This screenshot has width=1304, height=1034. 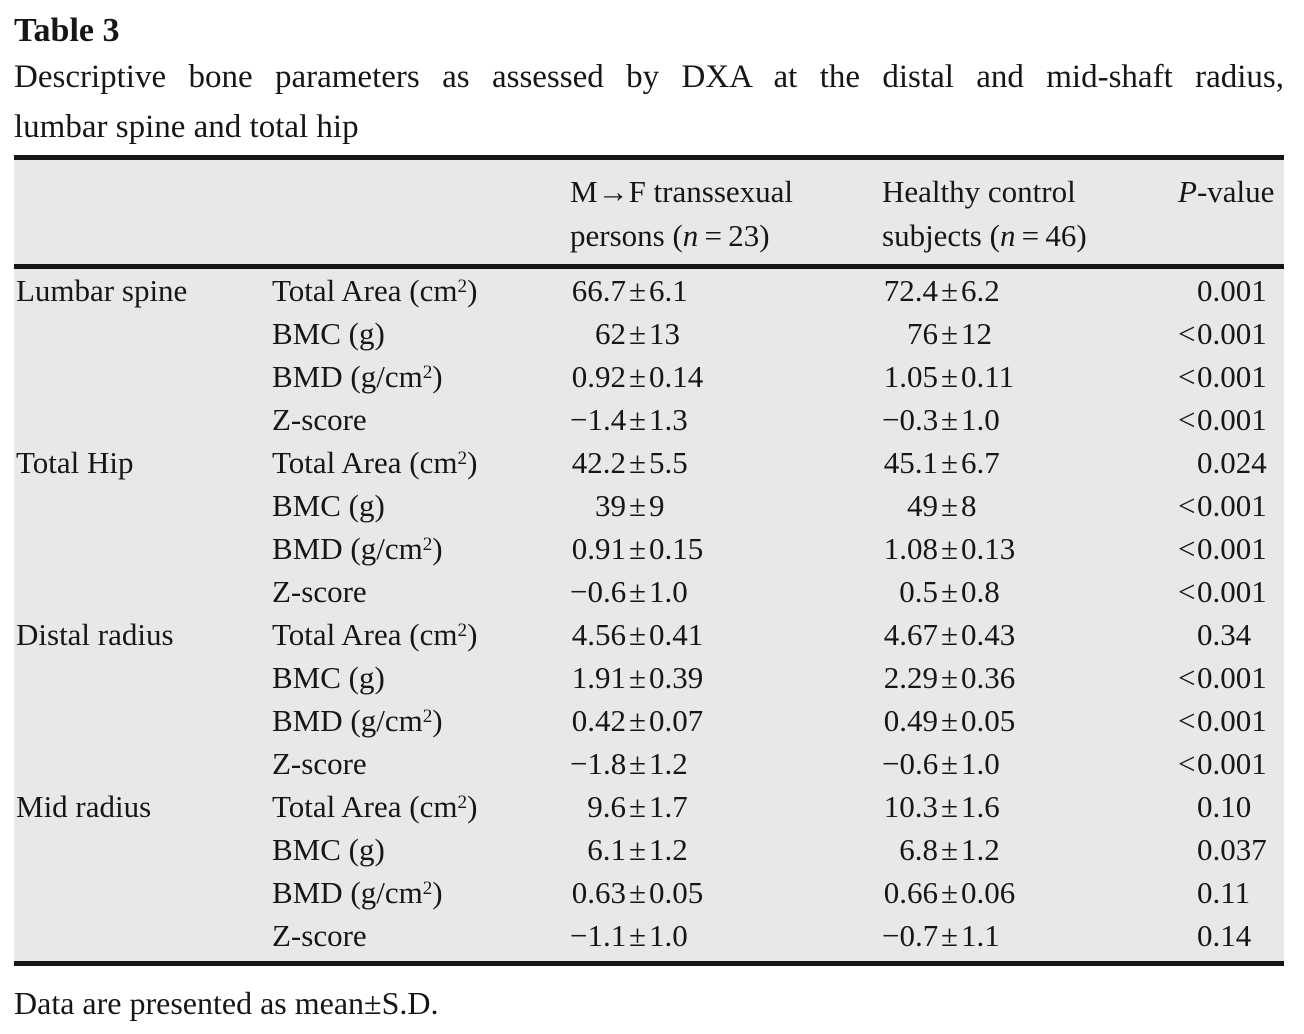 What do you see at coordinates (84, 806) in the screenshot?
I see `site-cell: Mid radius` at bounding box center [84, 806].